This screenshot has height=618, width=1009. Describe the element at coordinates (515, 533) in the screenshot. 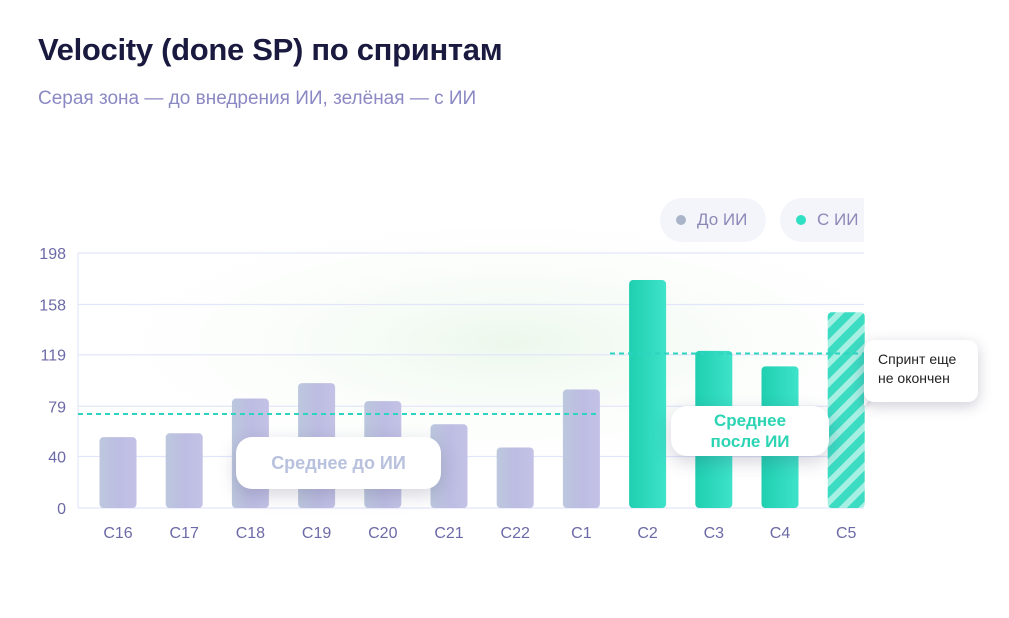

I see `x-tick-label: C22` at that location.